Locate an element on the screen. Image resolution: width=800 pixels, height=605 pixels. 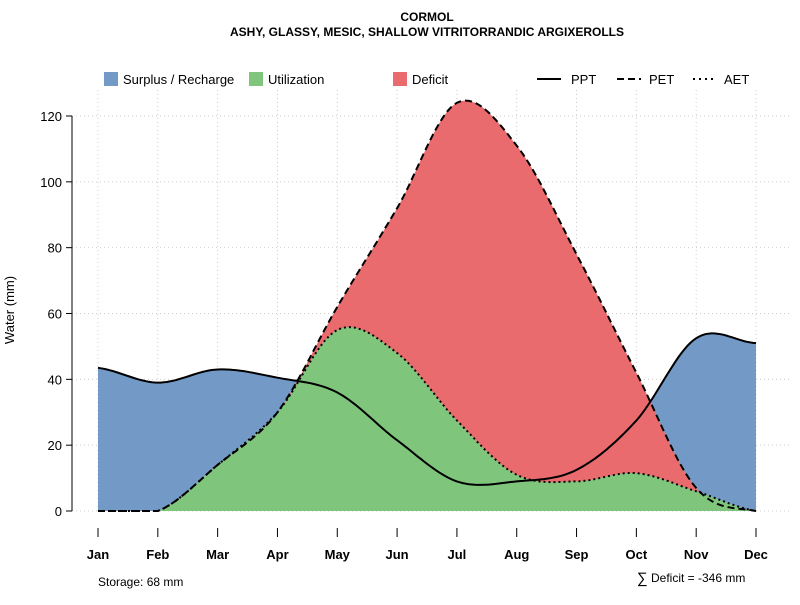
deficit-annotation: Deficit = -346 mm is located at coordinates (698, 578).